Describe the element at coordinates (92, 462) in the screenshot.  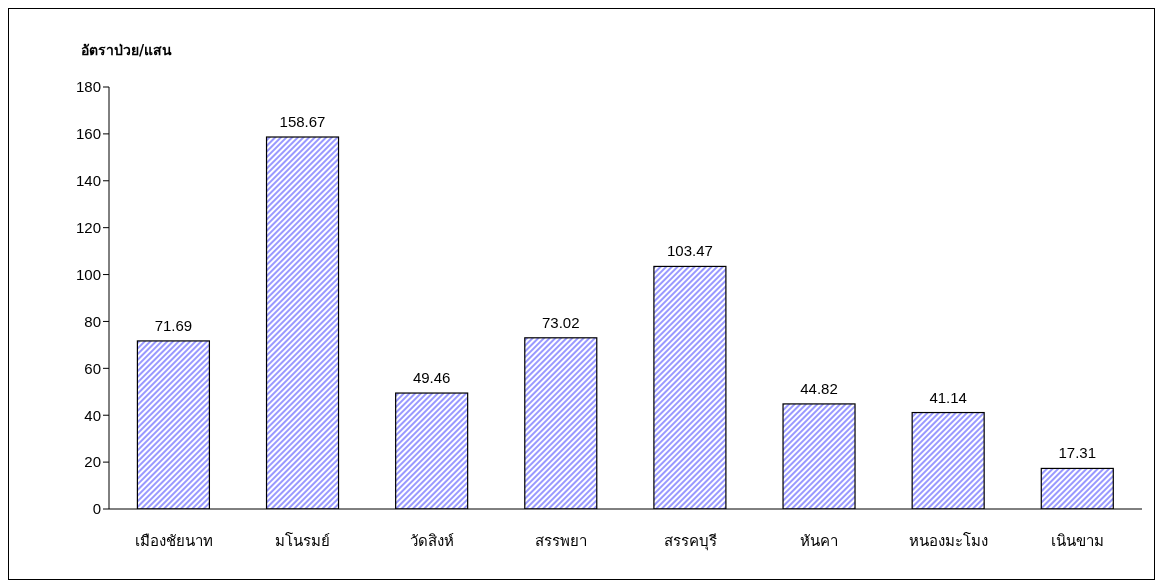
I see `y-tick-label: 20` at that location.